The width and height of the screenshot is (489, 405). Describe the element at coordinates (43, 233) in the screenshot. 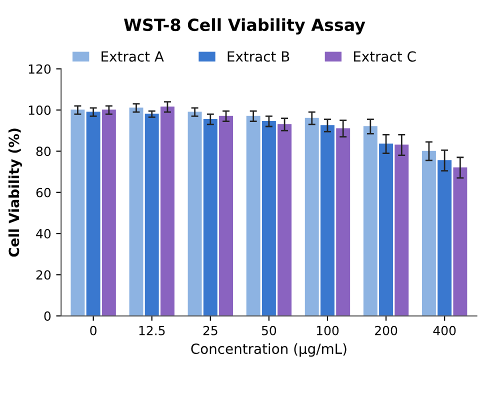

I see `y-tick-label: 40` at that location.